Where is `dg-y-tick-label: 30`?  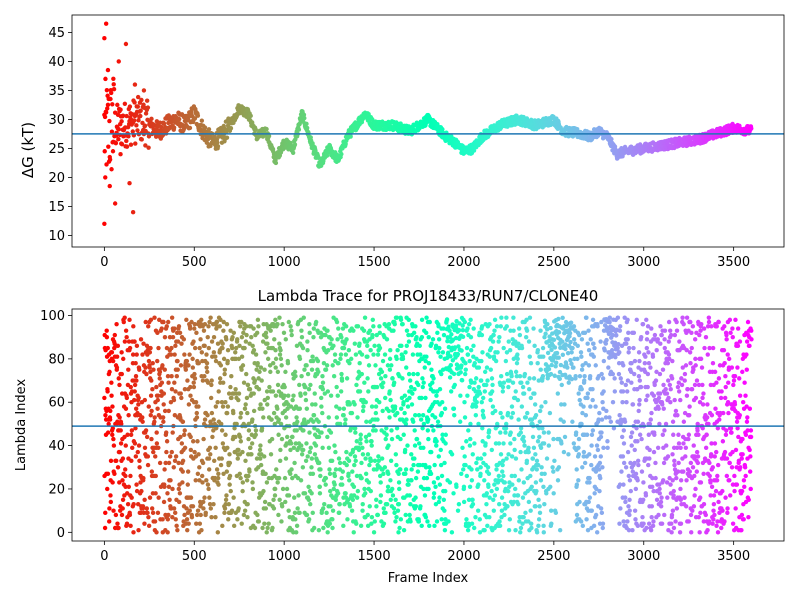 dg-y-tick-label: 30 is located at coordinates (56, 120).